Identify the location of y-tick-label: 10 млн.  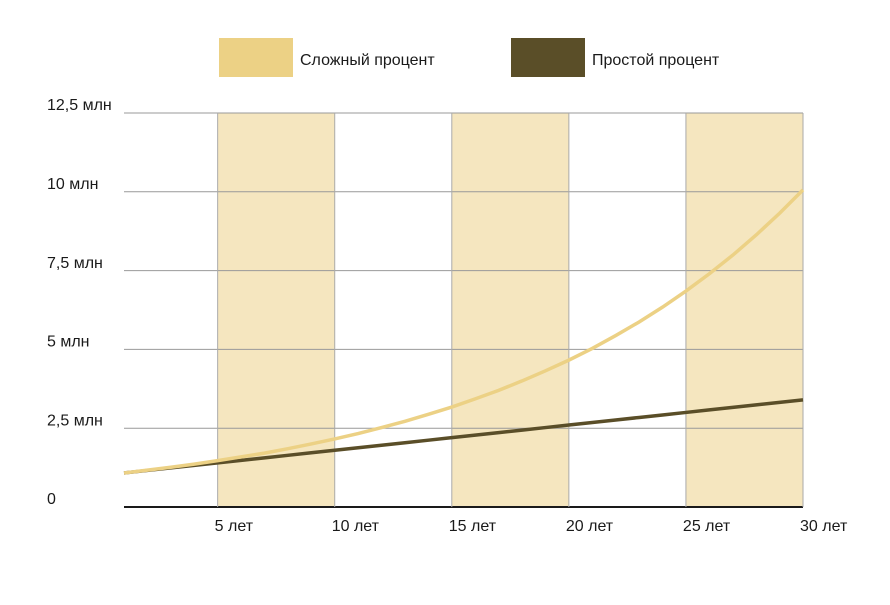
(72, 184).